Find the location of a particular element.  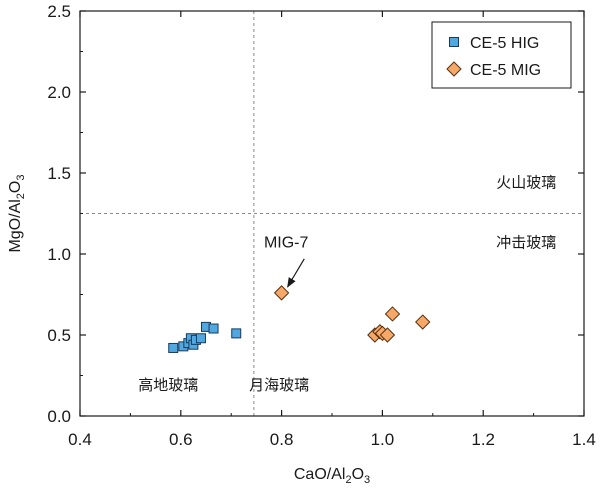

y-tick-label: 2.0 is located at coordinates (59, 92).